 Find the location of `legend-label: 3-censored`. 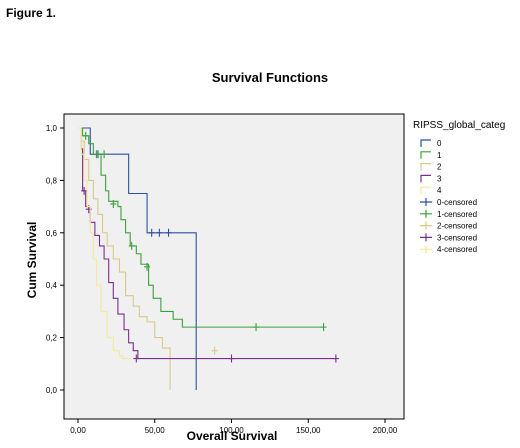

legend-label: 3-censored is located at coordinates (457, 237).